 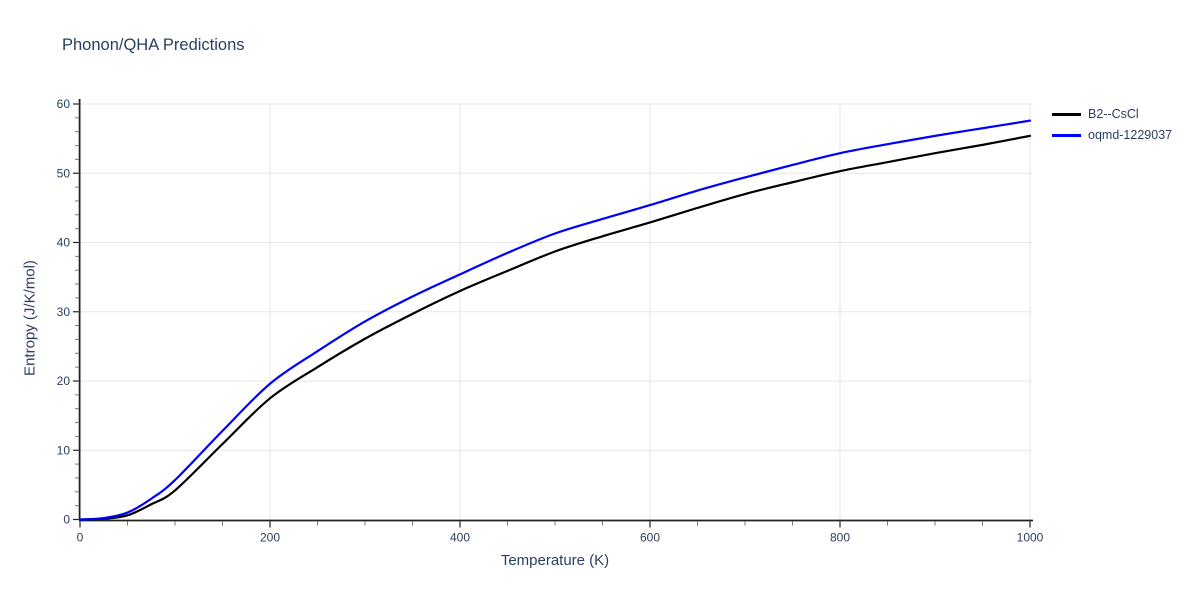 I want to click on legend-item-label: oqmd-1229037, so click(x=1130, y=135).